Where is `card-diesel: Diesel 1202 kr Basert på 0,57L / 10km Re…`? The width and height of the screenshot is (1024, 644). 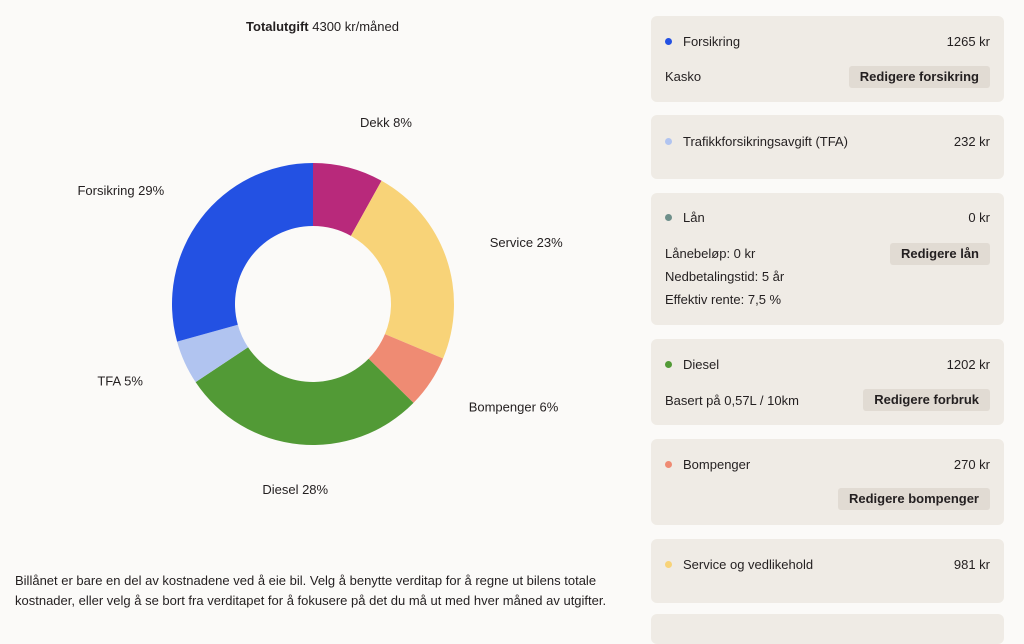 card-diesel: Diesel 1202 kr Basert på 0,57L / 10km Re… is located at coordinates (827, 382).